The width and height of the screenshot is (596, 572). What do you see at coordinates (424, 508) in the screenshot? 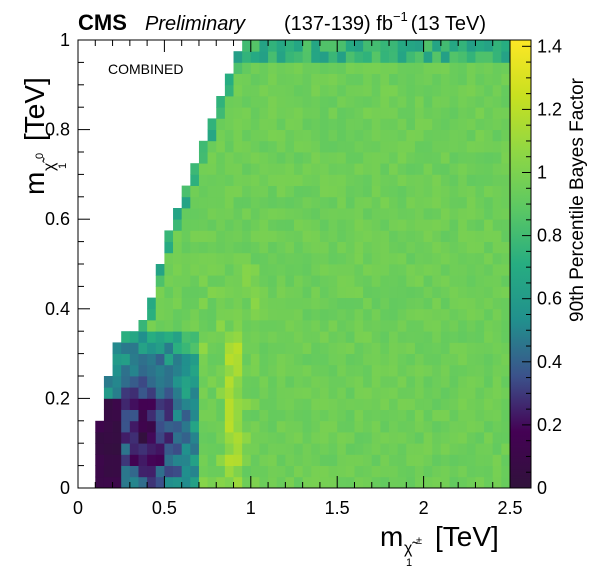
I see `x-tick-label: 2` at bounding box center [424, 508].